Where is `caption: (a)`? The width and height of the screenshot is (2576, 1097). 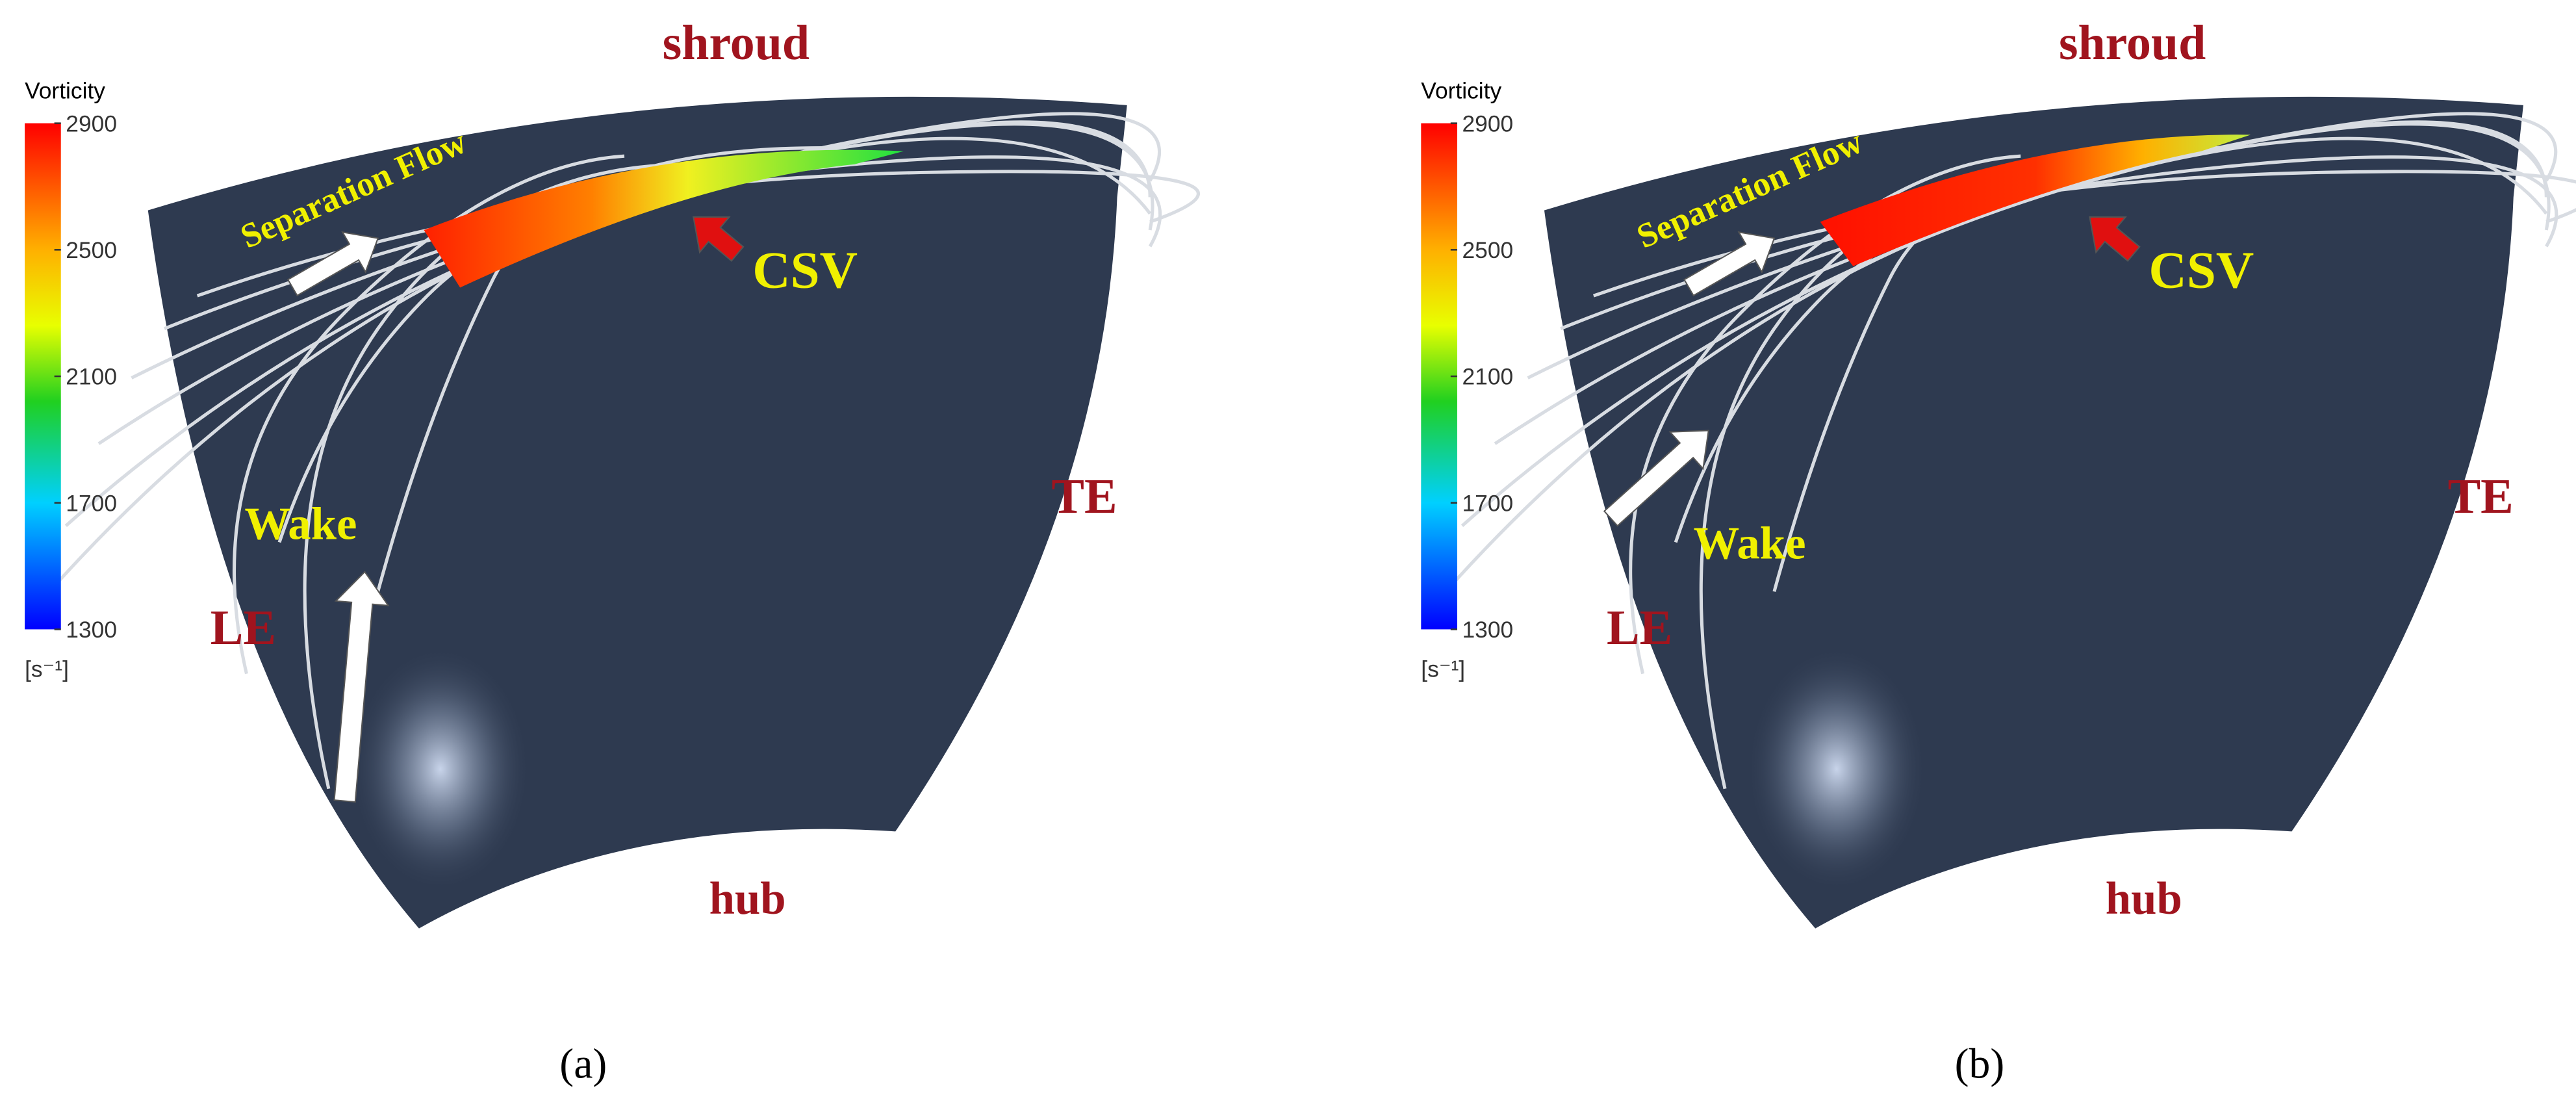
caption: (a) is located at coordinates (583, 1064).